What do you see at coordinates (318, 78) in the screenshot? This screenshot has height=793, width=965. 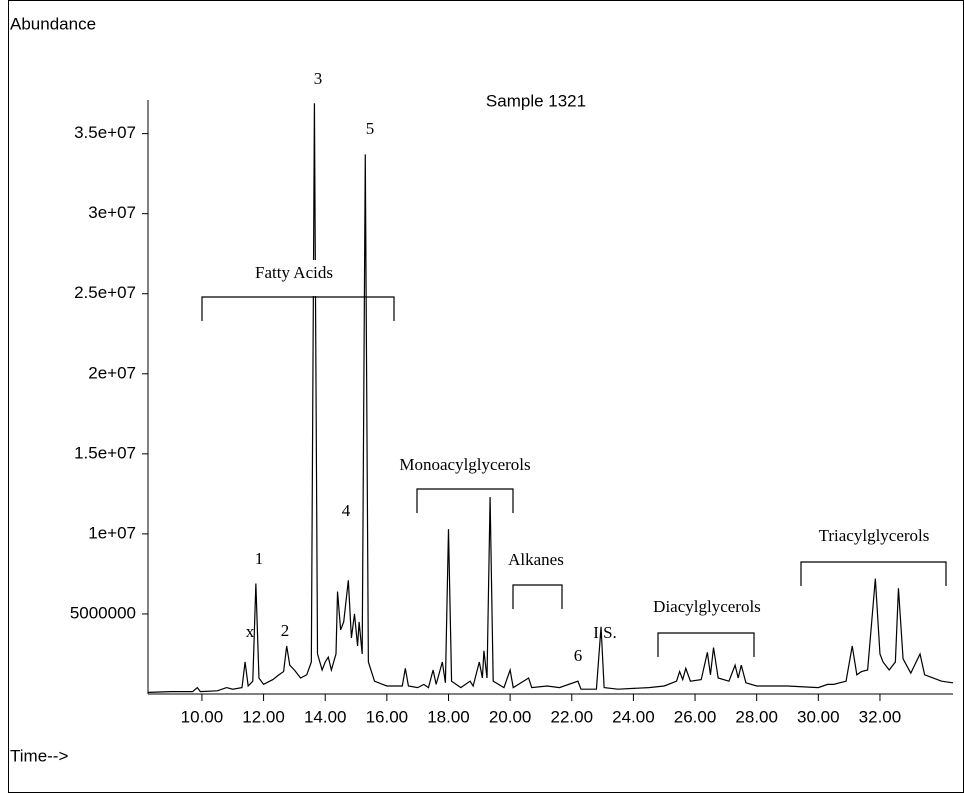 I see `annotation: 3` at bounding box center [318, 78].